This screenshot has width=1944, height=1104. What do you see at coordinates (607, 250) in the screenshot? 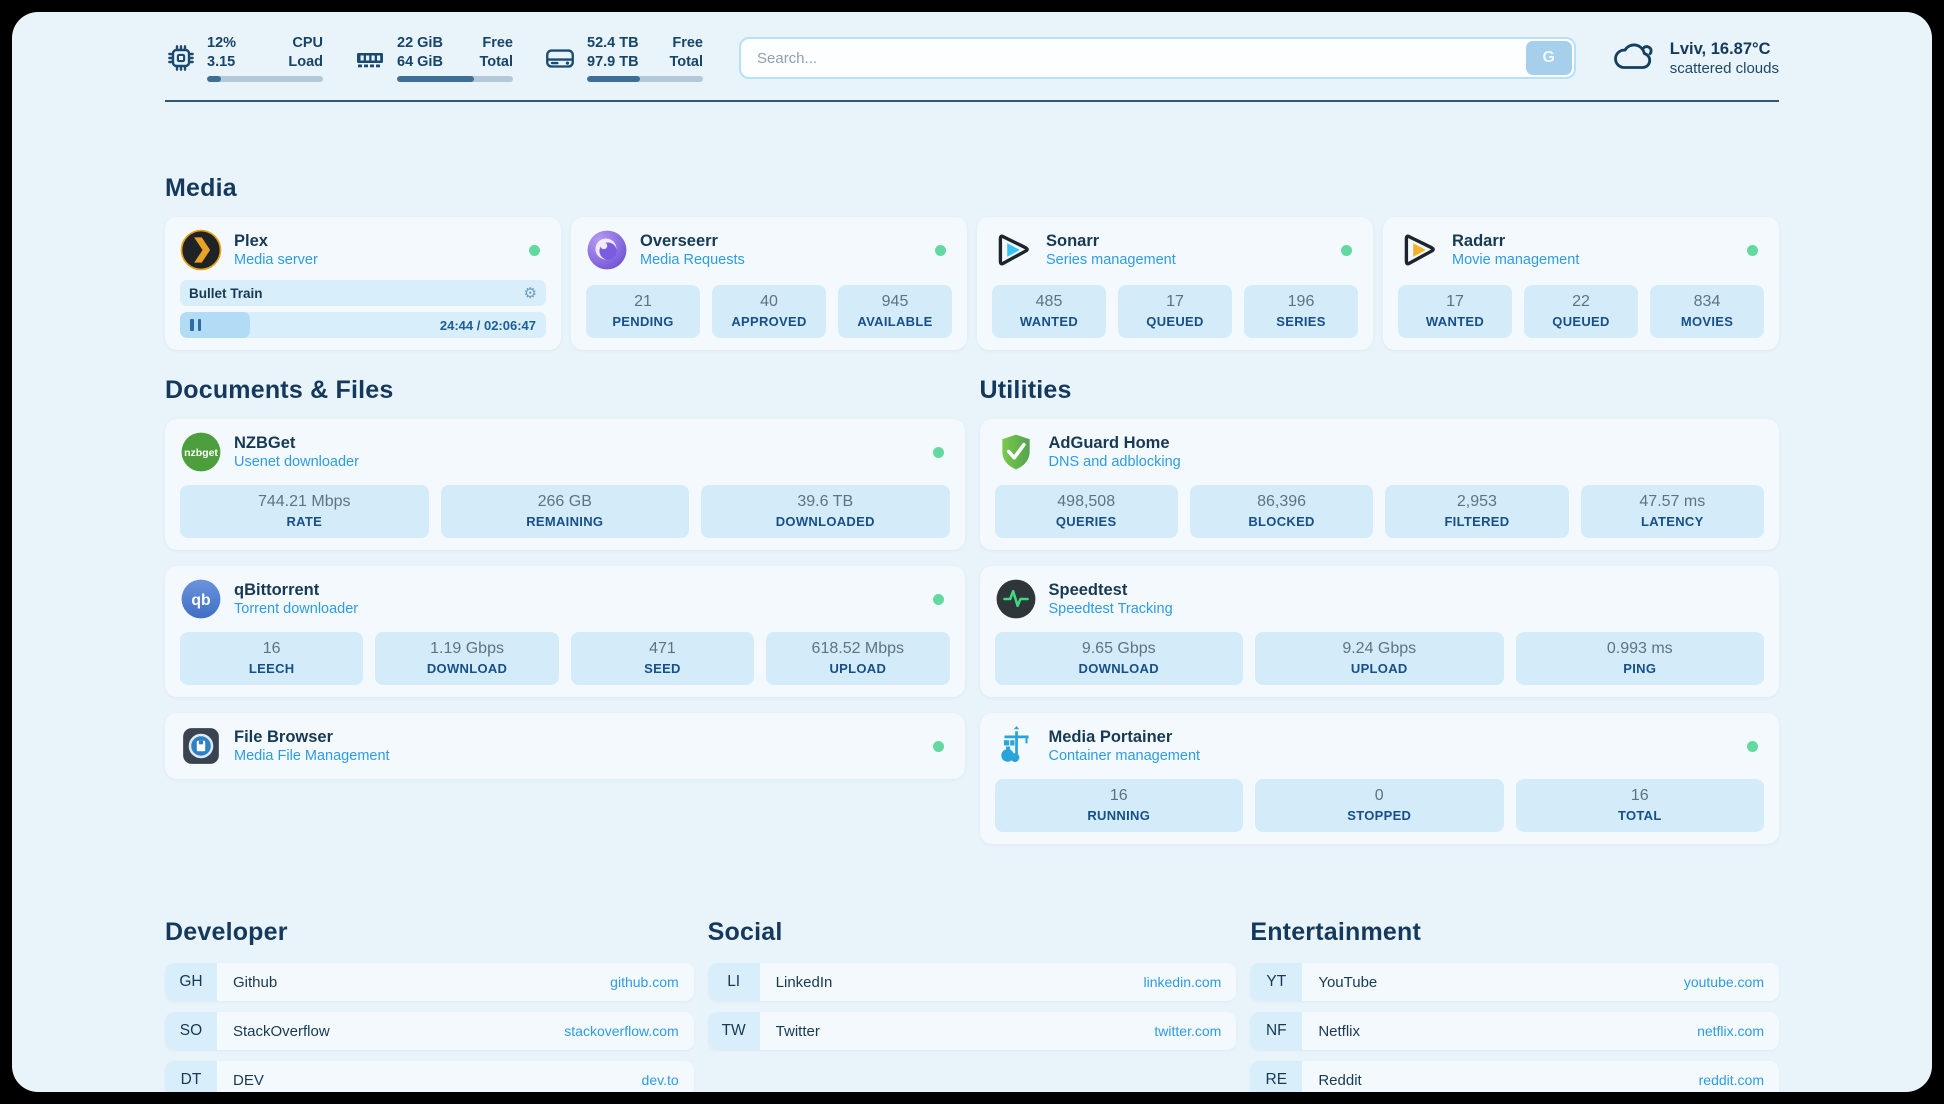
I see `overseerr-icon` at bounding box center [607, 250].